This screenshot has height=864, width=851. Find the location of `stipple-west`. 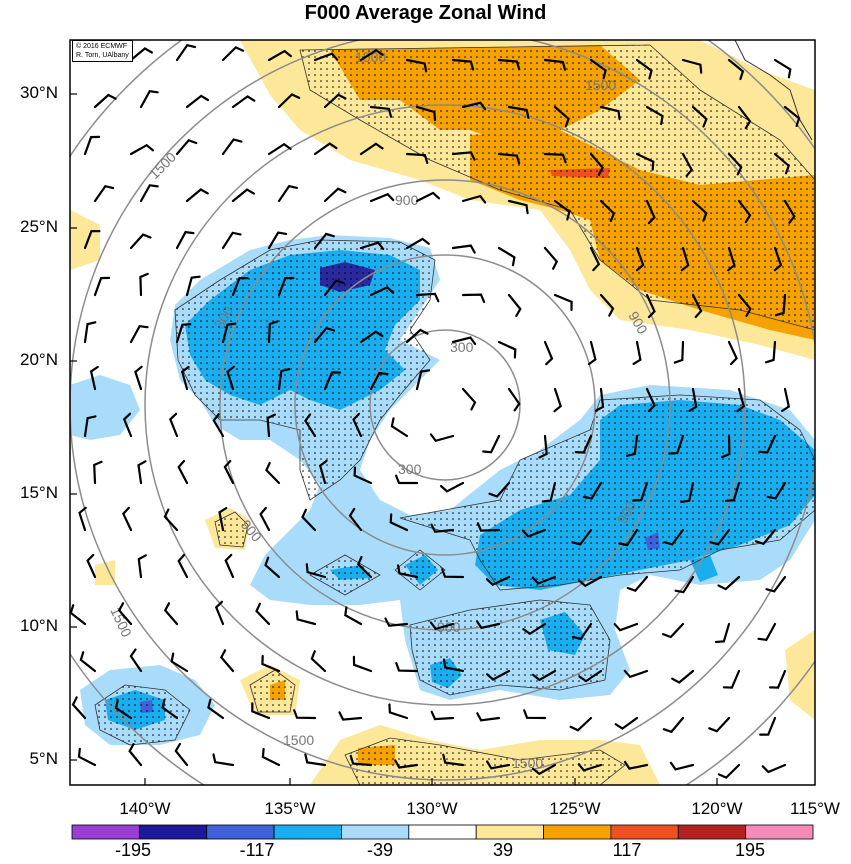

stipple-west is located at coordinates (305, 370).